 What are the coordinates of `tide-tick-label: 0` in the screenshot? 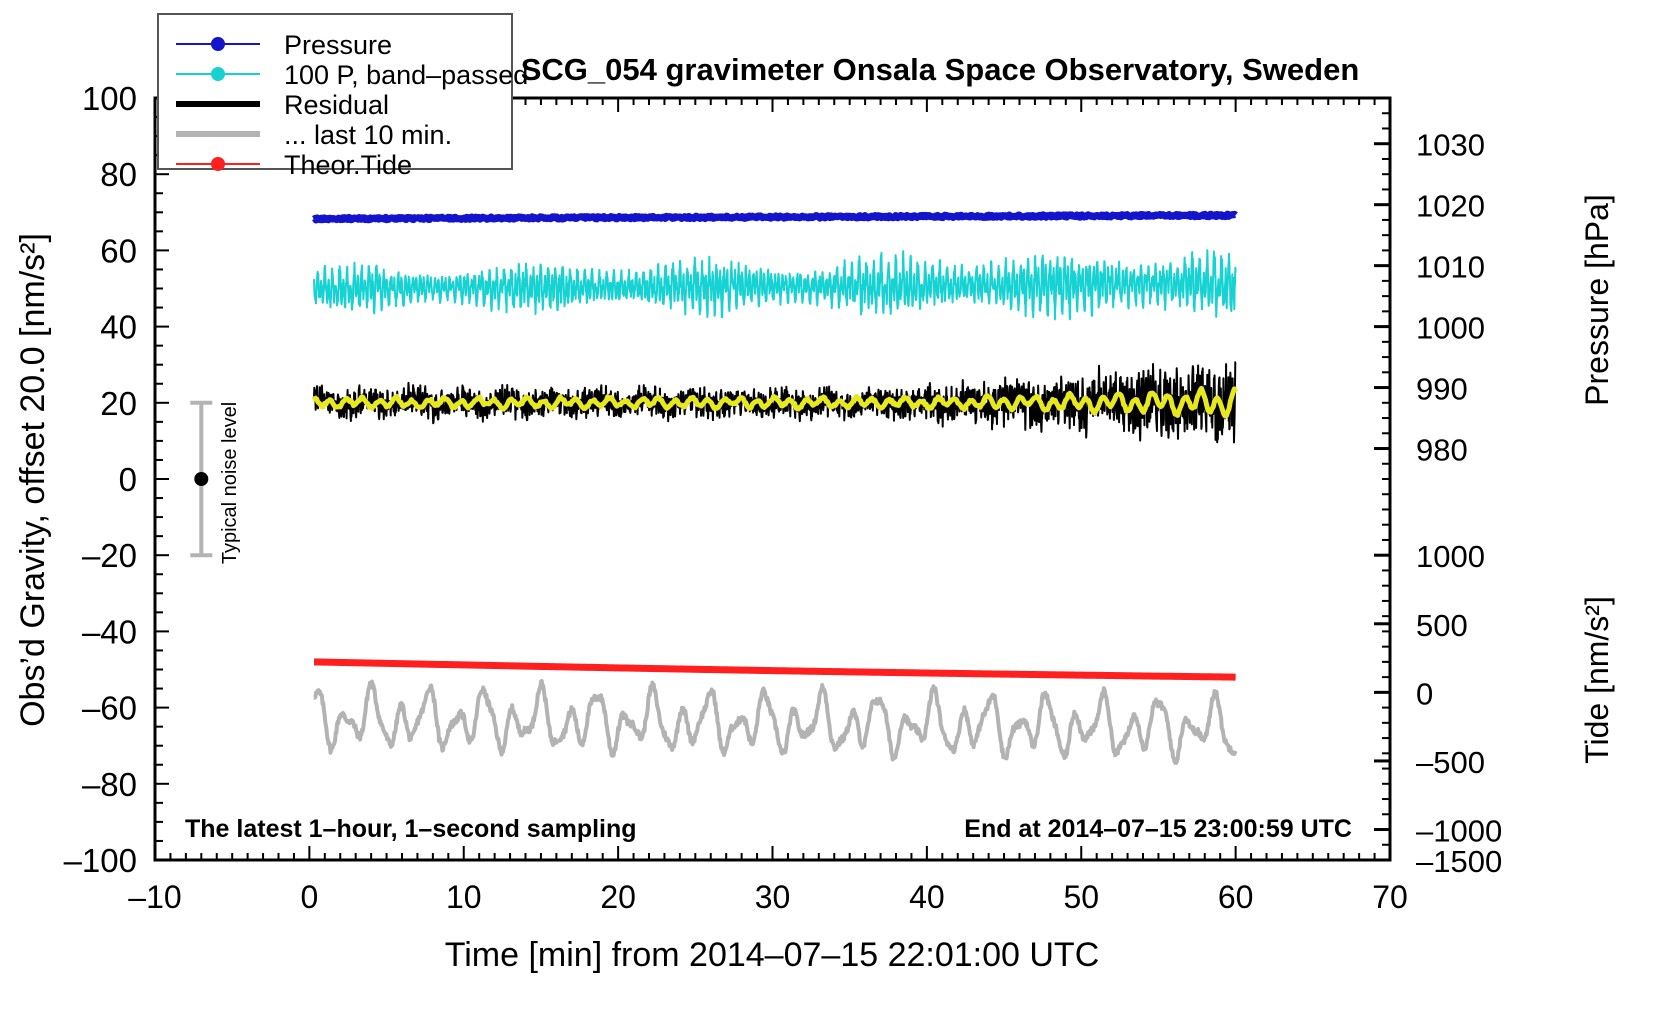 It's located at (1424, 693).